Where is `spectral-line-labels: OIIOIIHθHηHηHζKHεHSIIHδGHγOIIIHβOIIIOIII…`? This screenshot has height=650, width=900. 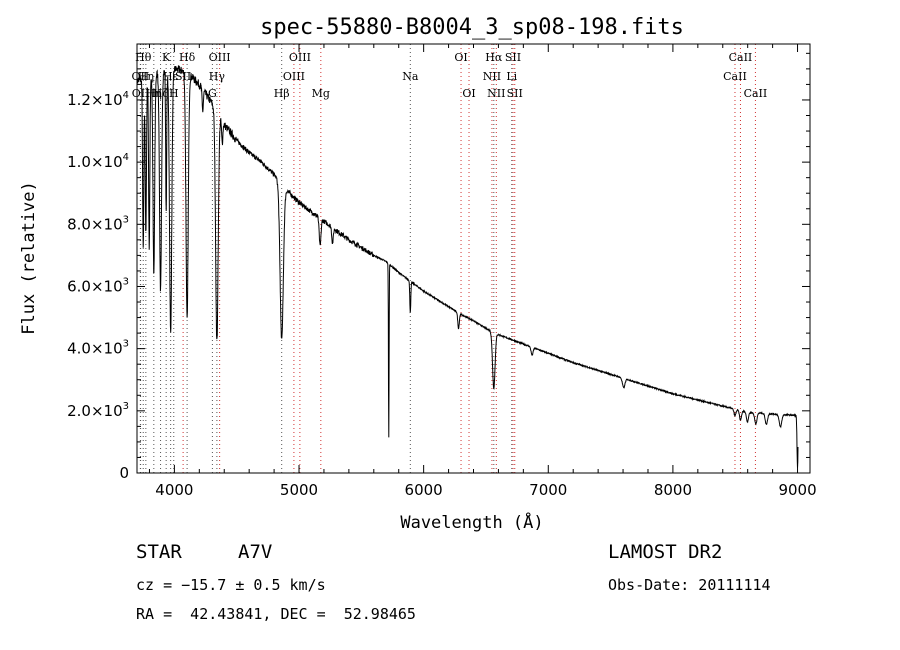 spectral-line-labels: OIIOIIHθHηHηHζKHεHSIIHδGHγOIIIHβOIIIOIII… is located at coordinates (450, 75).